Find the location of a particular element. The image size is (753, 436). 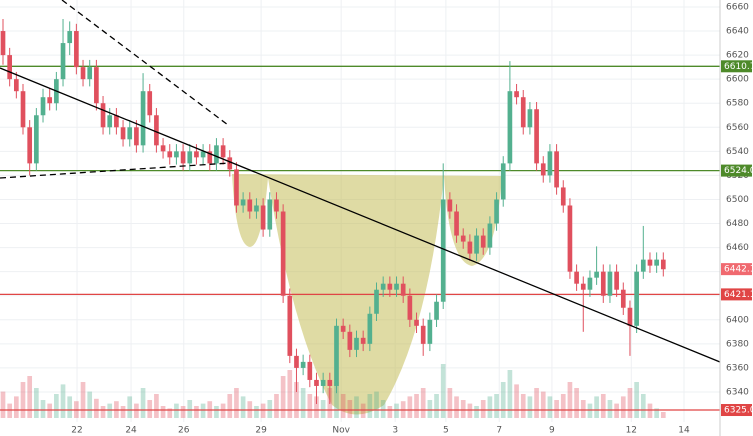

x-tick-label: 26 is located at coordinates (184, 431).